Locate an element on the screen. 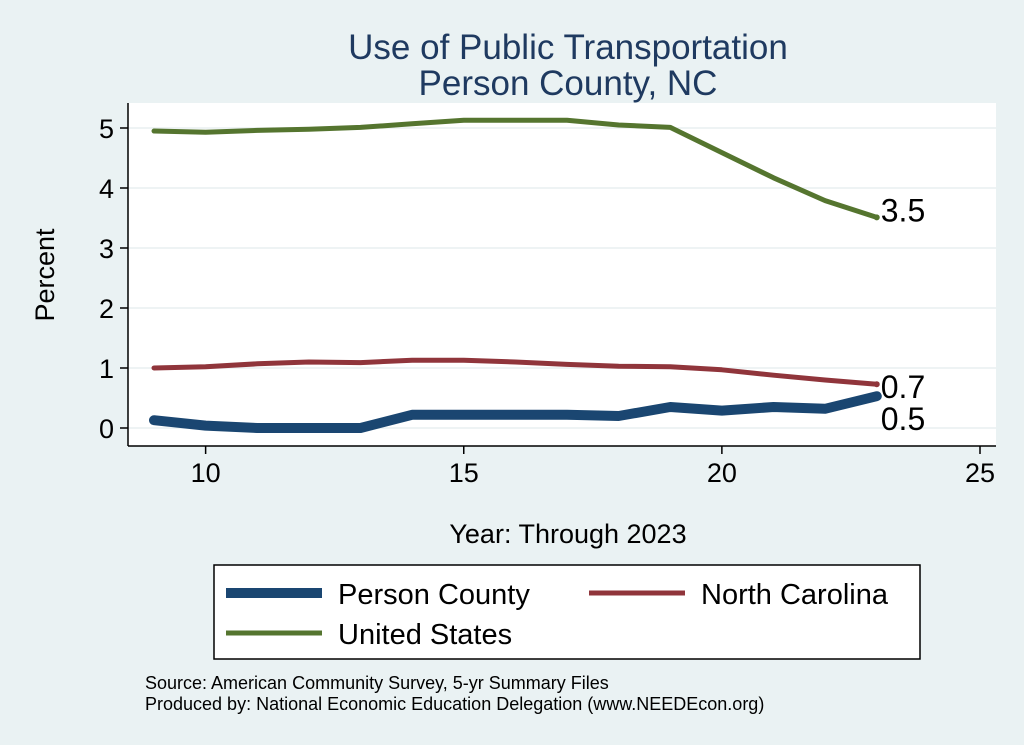 This screenshot has width=1024, height=745. y-tick-label-5: 5 is located at coordinates (106, 129).